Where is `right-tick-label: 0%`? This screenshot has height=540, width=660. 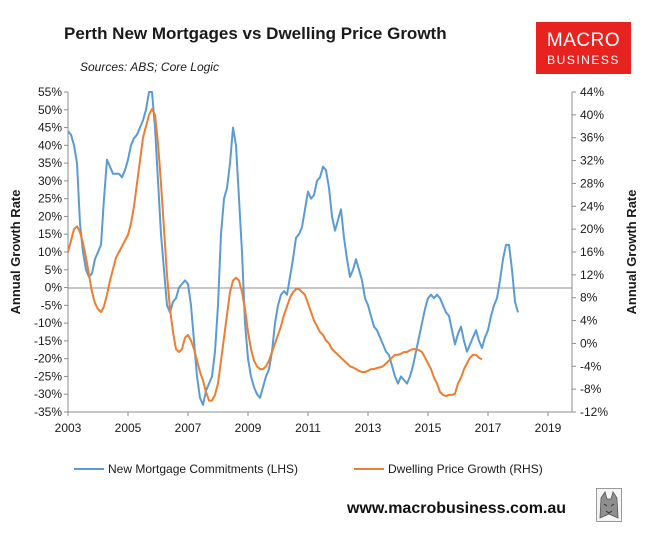
right-tick-label: 0% is located at coordinates (589, 343).